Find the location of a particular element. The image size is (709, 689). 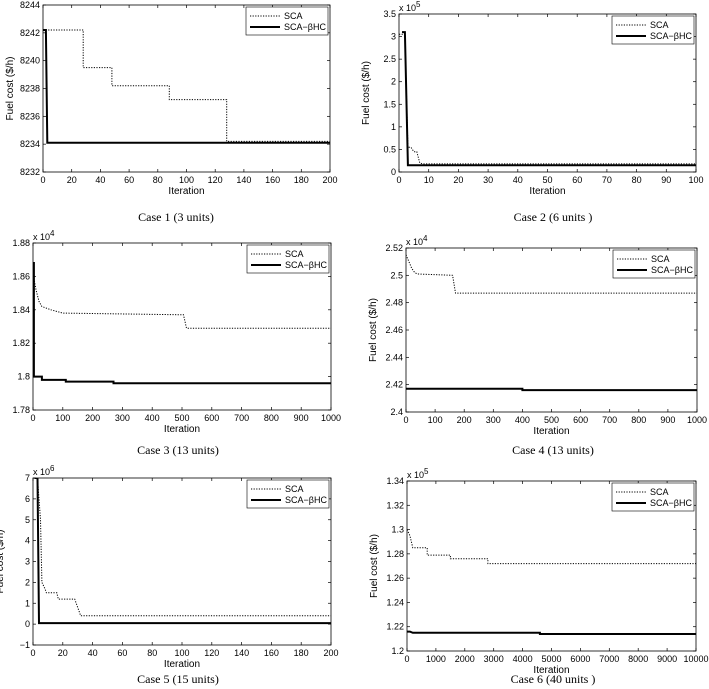

x-tick-label: 7000 is located at coordinates (609, 659).